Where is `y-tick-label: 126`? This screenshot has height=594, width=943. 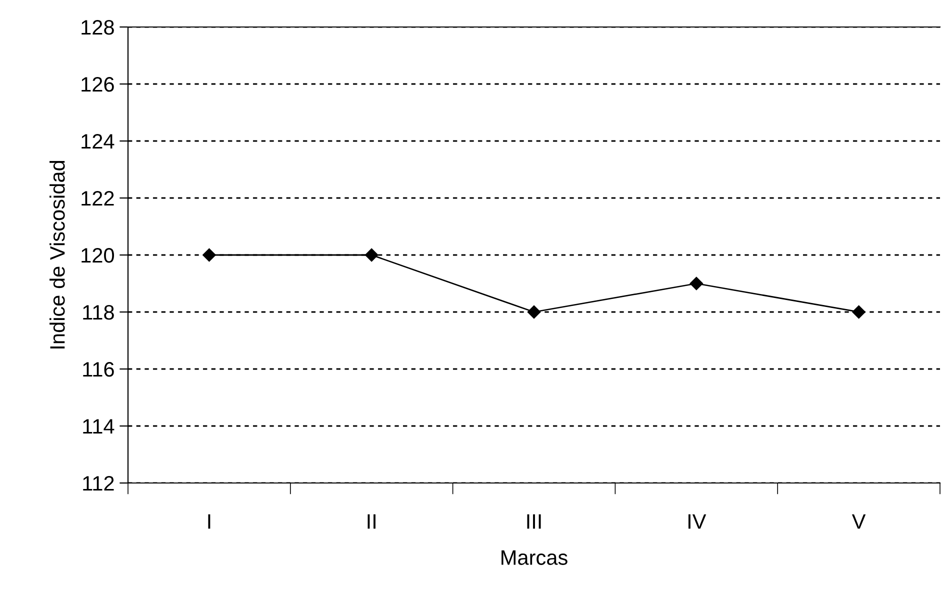
y-tick-label: 126 is located at coordinates (98, 84).